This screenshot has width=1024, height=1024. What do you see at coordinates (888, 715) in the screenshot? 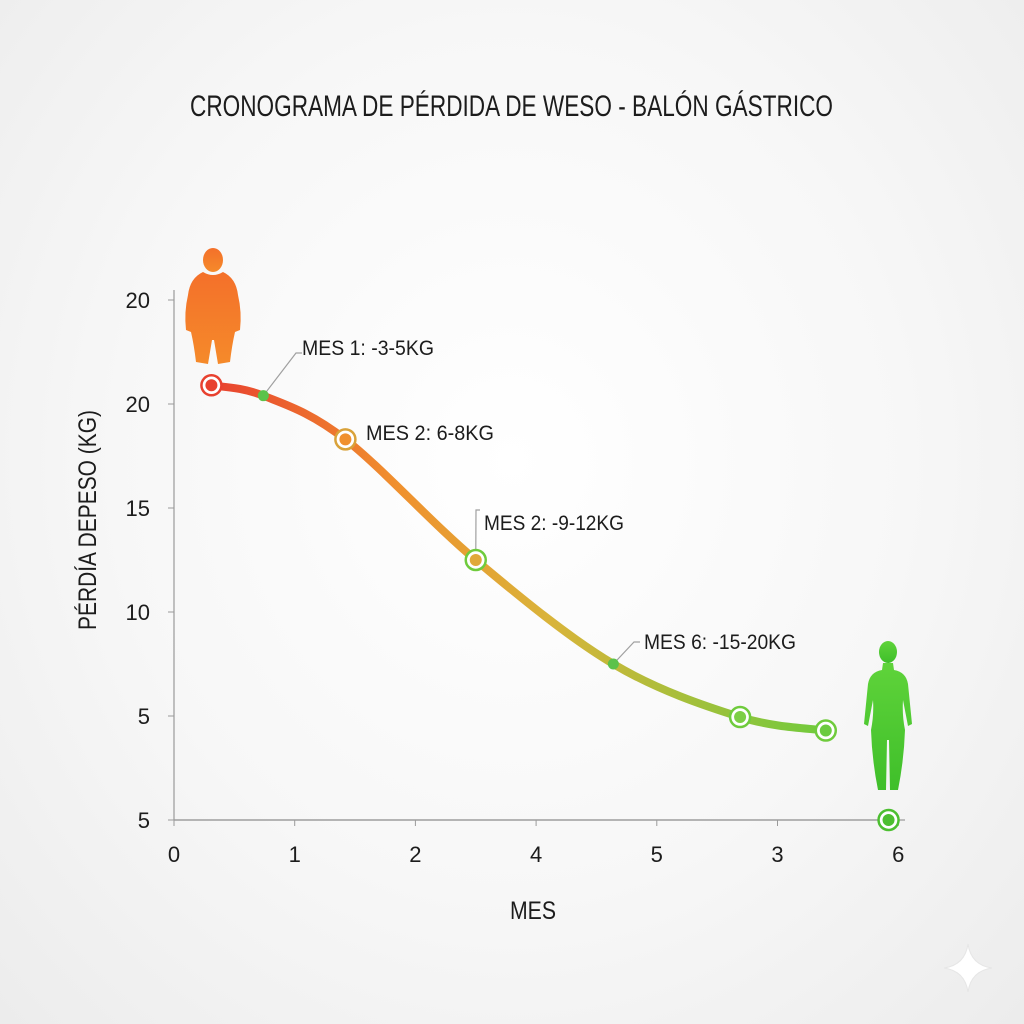
I see `slim-person-figure-icon` at bounding box center [888, 715].